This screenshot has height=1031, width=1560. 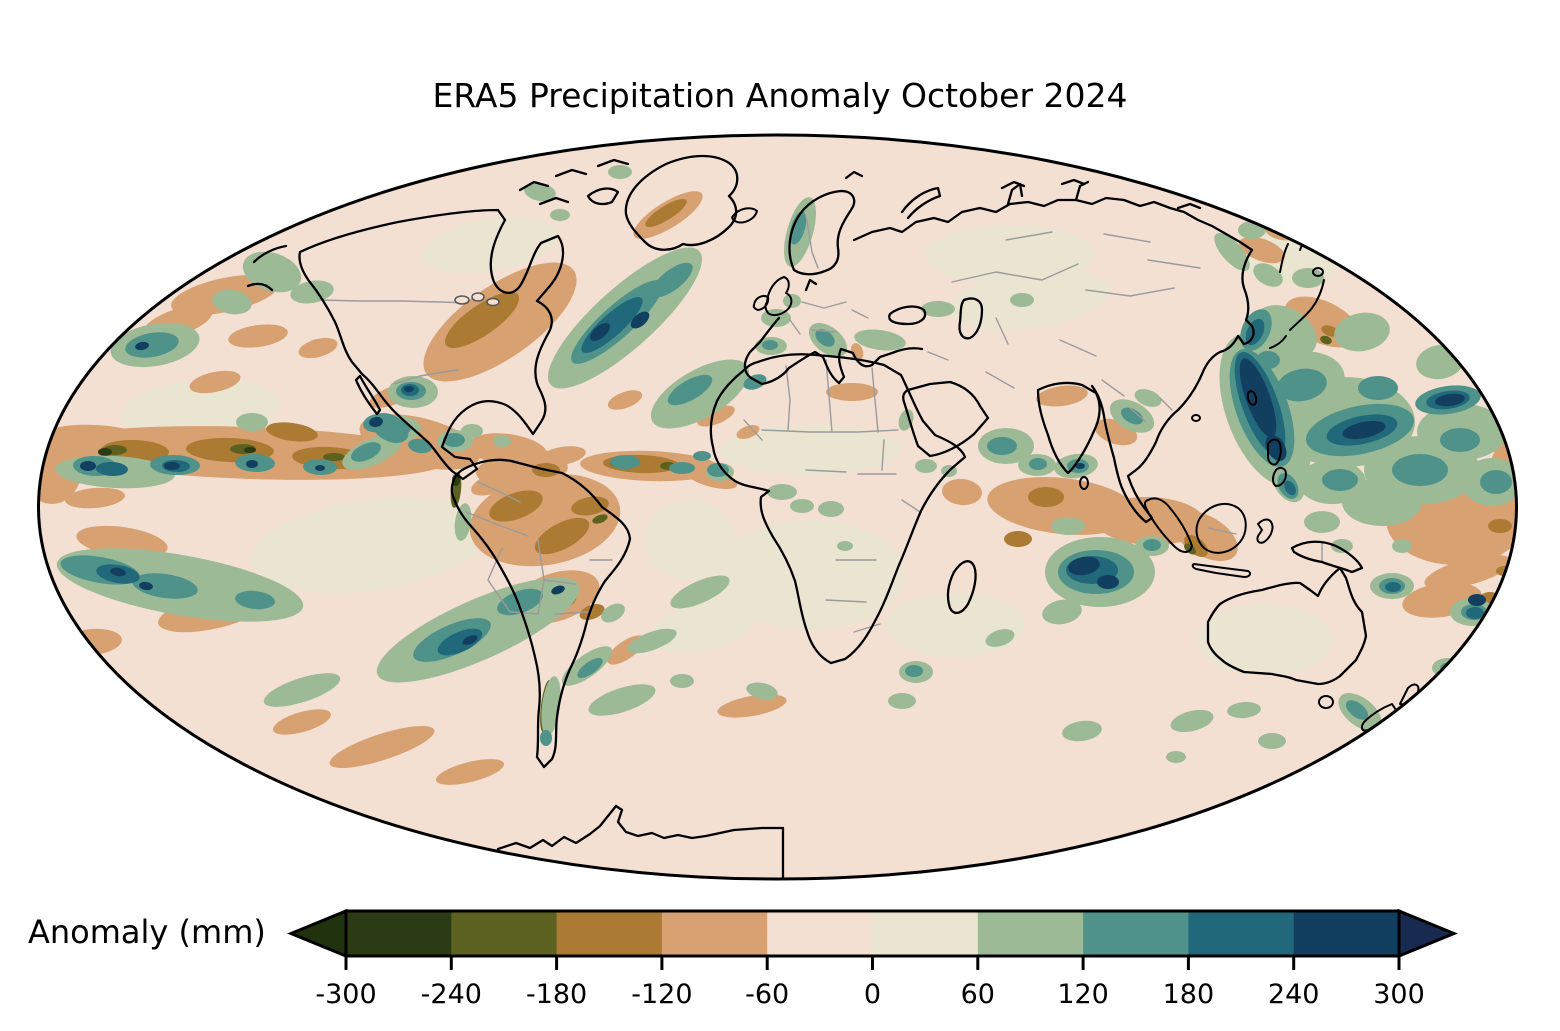 What do you see at coordinates (872, 994) in the screenshot?
I see `colorbar-tick-label: 0` at bounding box center [872, 994].